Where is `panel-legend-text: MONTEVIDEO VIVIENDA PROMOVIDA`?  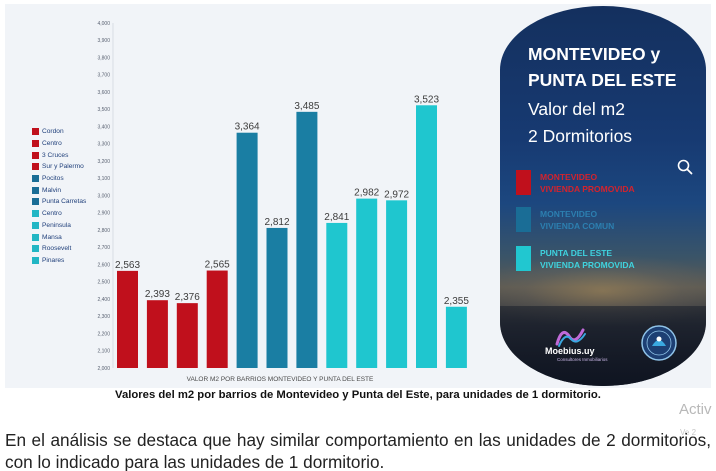 panel-legend-text: MONTEVIDEO VIVIENDA PROMOVIDA is located at coordinates (587, 183).